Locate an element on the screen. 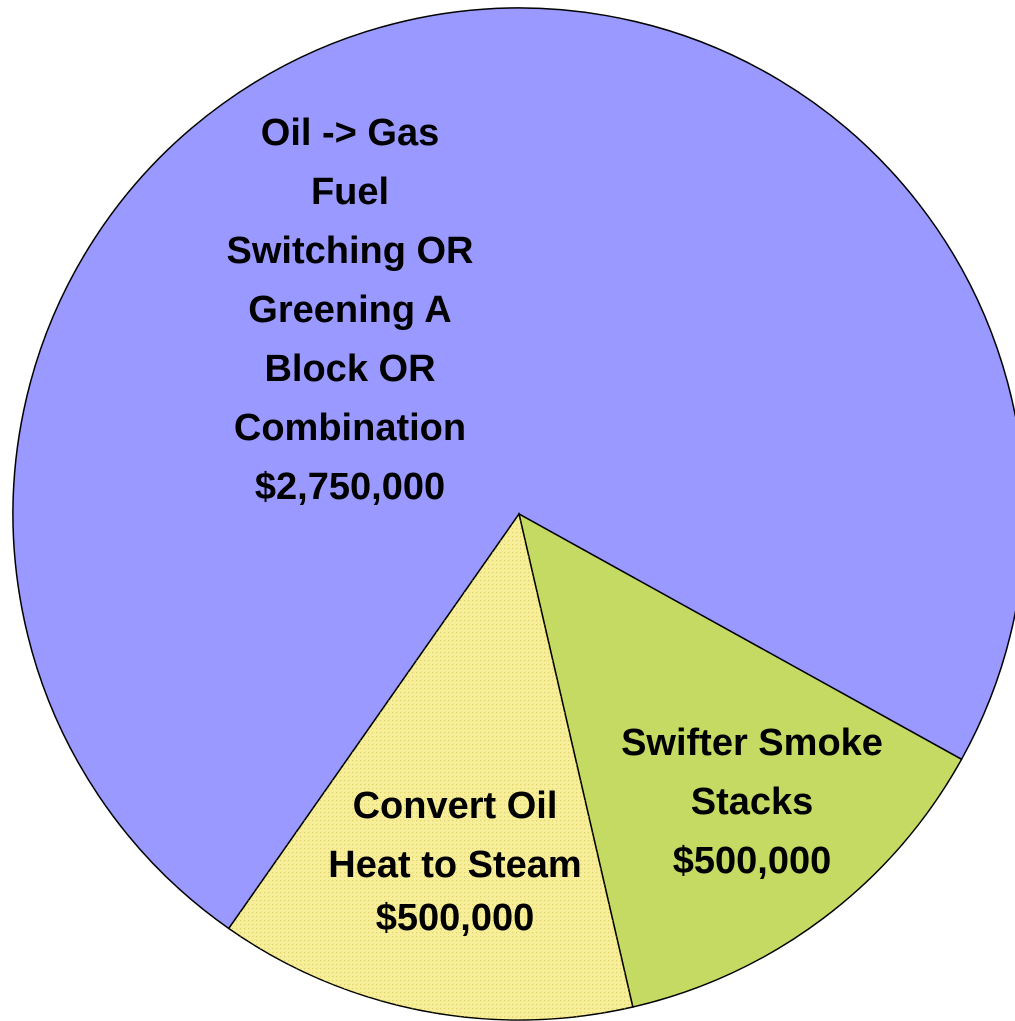 The image size is (1015, 1021). category-label: Switching OR is located at coordinates (350, 251).